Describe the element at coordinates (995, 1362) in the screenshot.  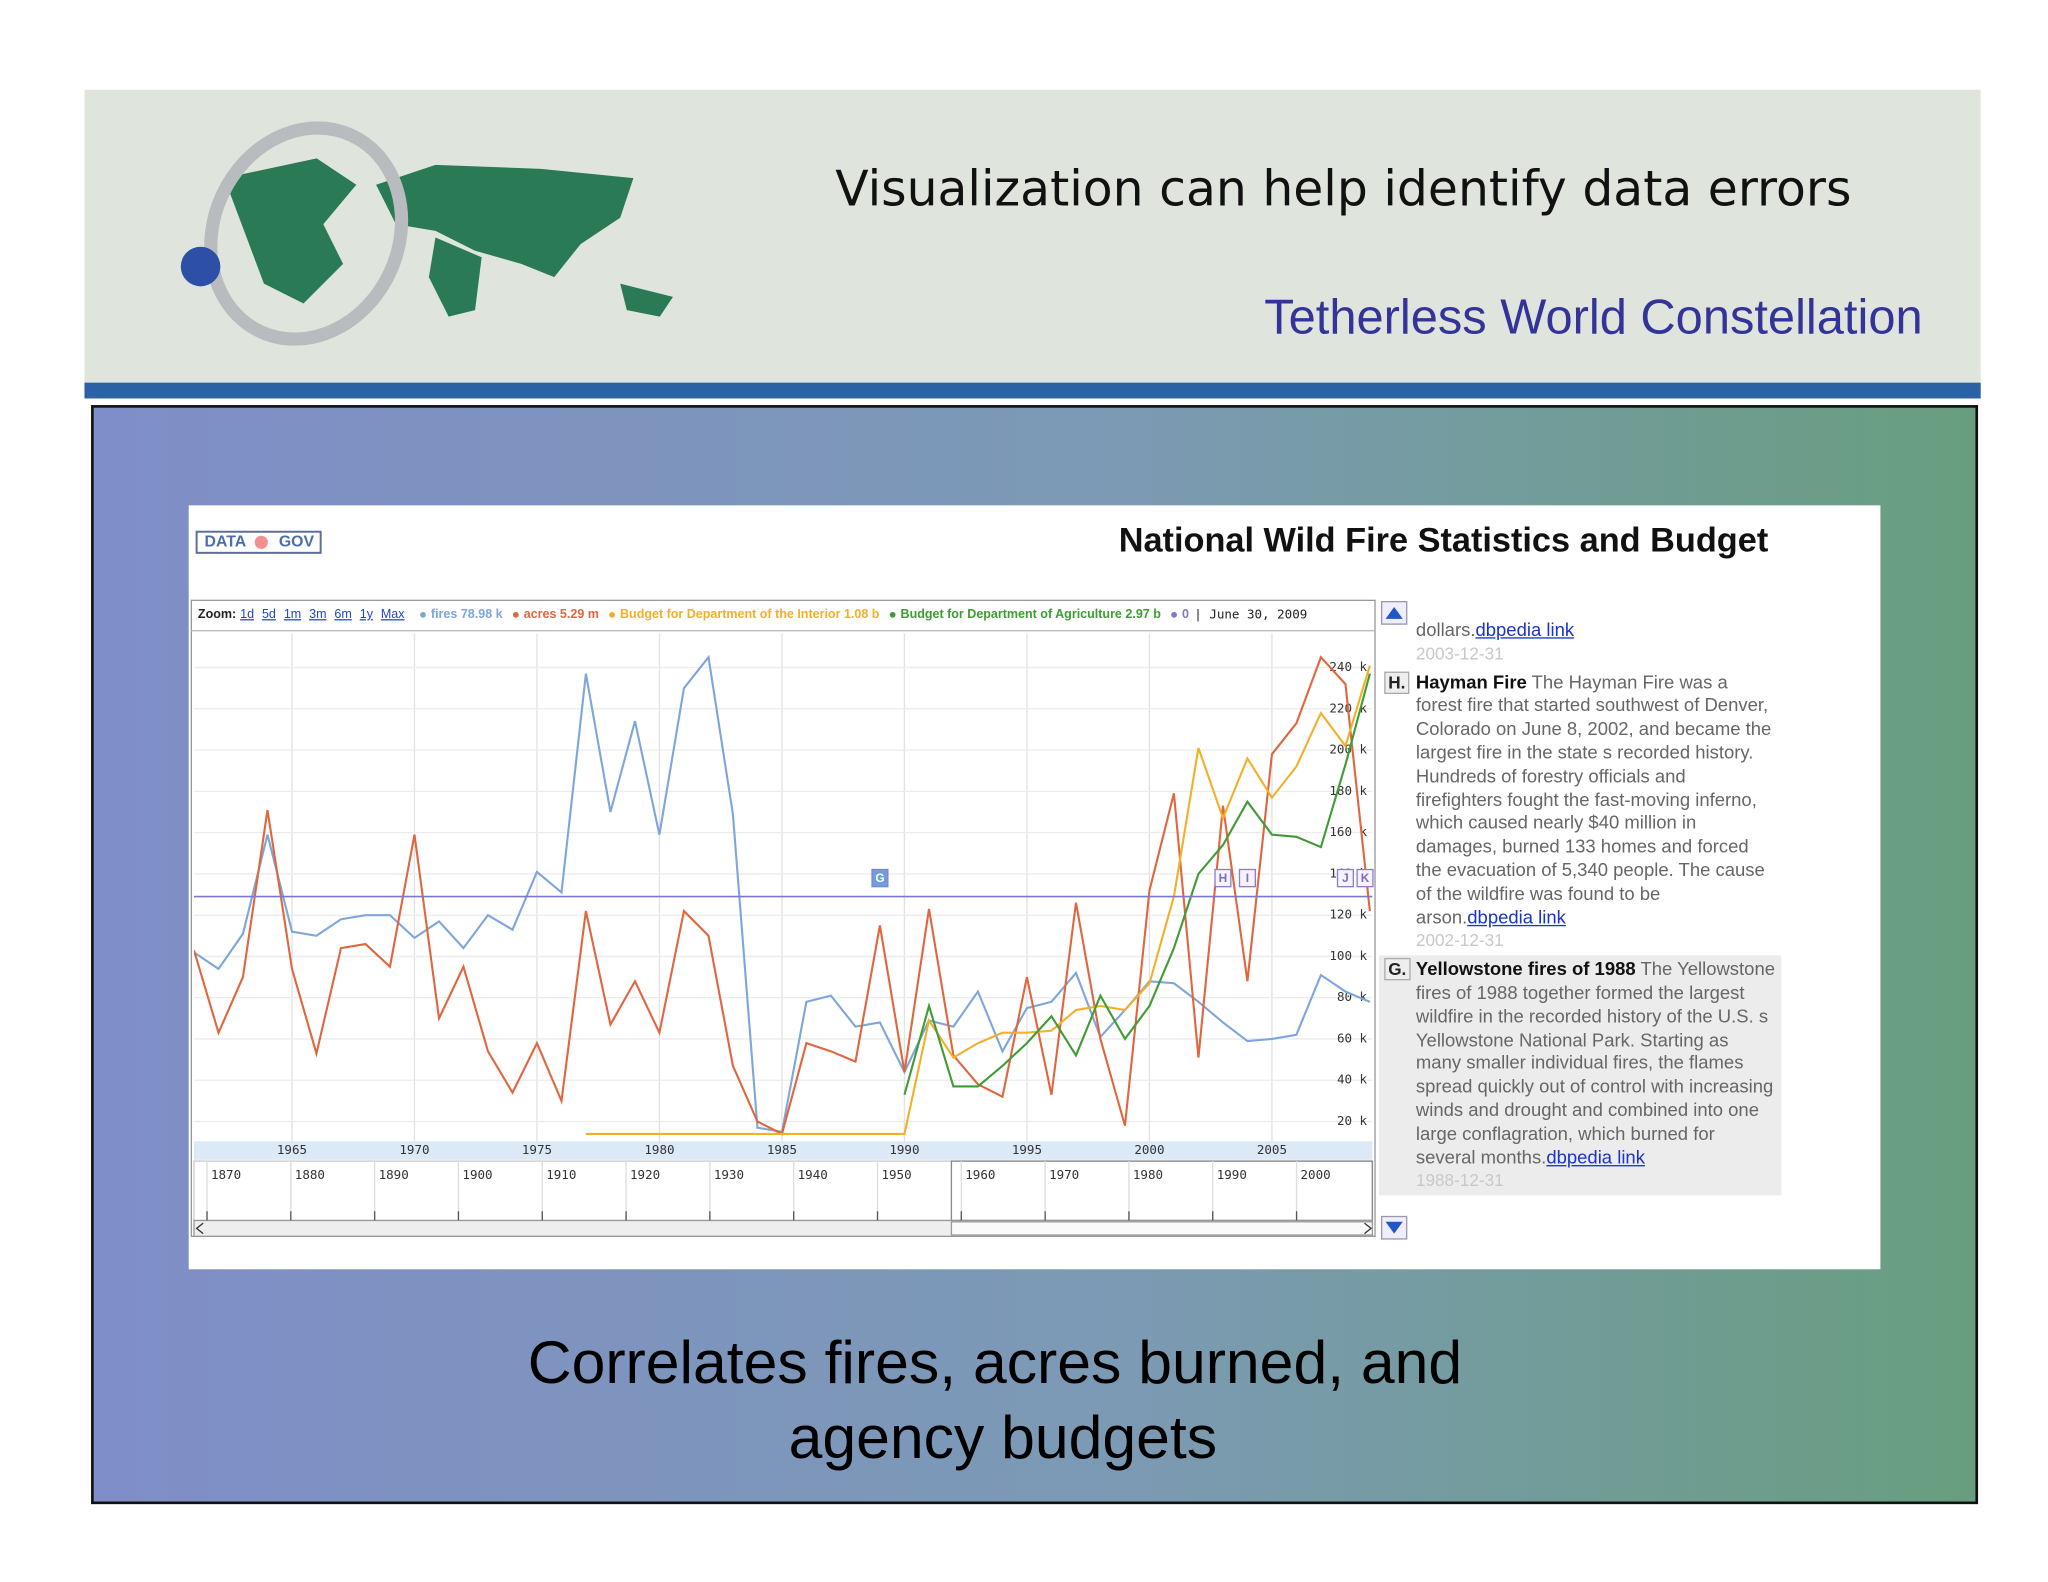
I see `caption: Correlates fires, acres burned, and` at that location.